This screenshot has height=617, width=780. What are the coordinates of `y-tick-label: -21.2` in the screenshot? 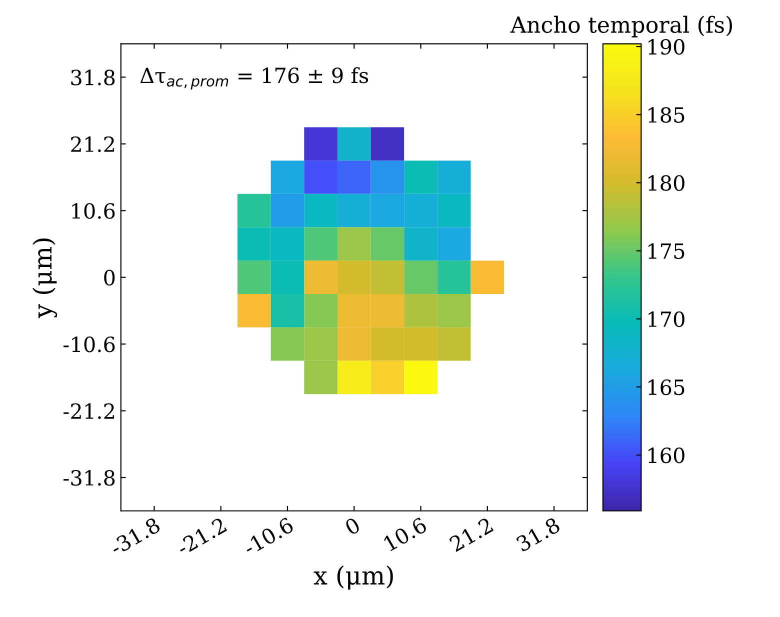 It's located at (89, 411).